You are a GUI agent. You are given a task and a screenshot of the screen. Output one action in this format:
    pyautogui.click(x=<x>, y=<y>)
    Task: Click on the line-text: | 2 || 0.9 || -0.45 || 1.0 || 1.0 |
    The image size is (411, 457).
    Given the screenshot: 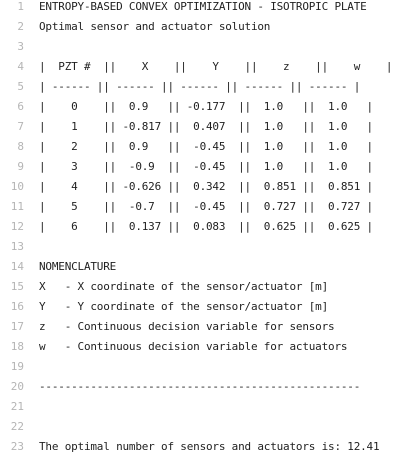 What is the action you would take?
    pyautogui.click(x=206, y=146)
    